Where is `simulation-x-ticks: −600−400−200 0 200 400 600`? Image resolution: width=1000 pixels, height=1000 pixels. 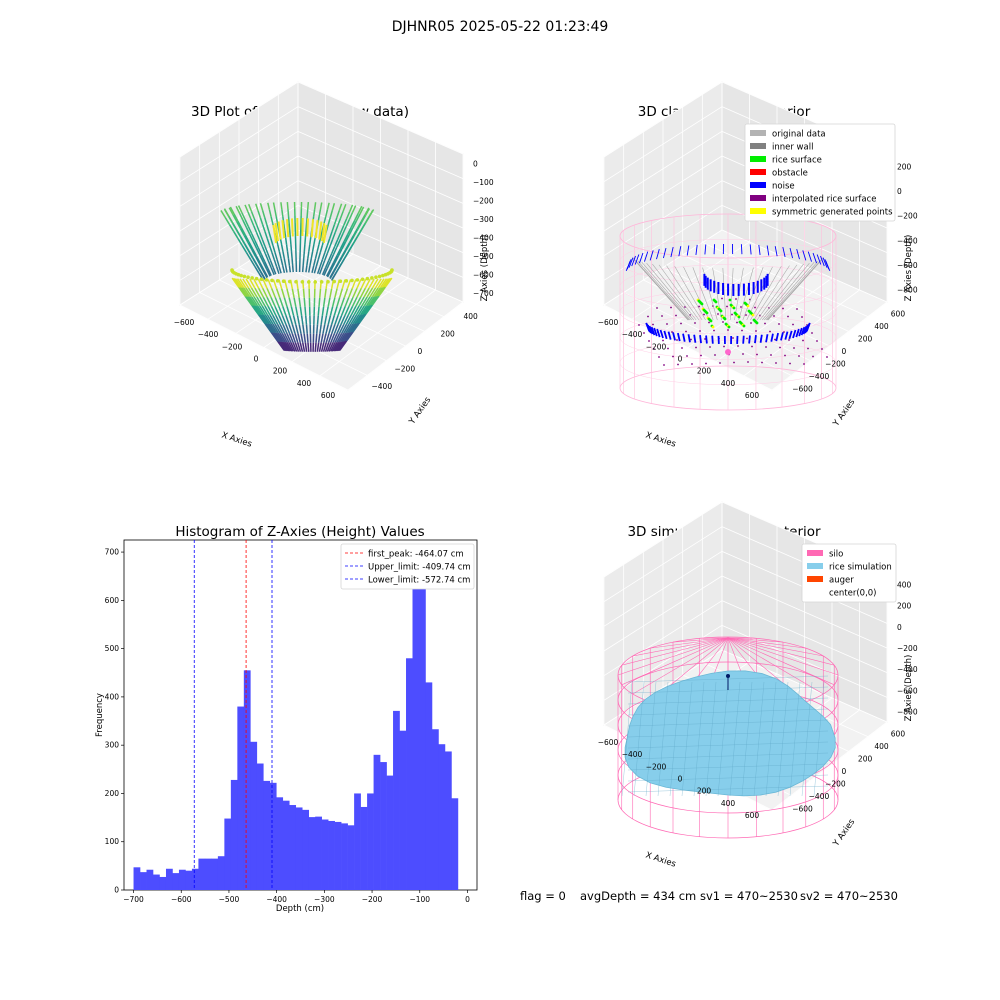 simulation-x-ticks: −600−400−200 0 200 400 600 is located at coordinates (679, 779).